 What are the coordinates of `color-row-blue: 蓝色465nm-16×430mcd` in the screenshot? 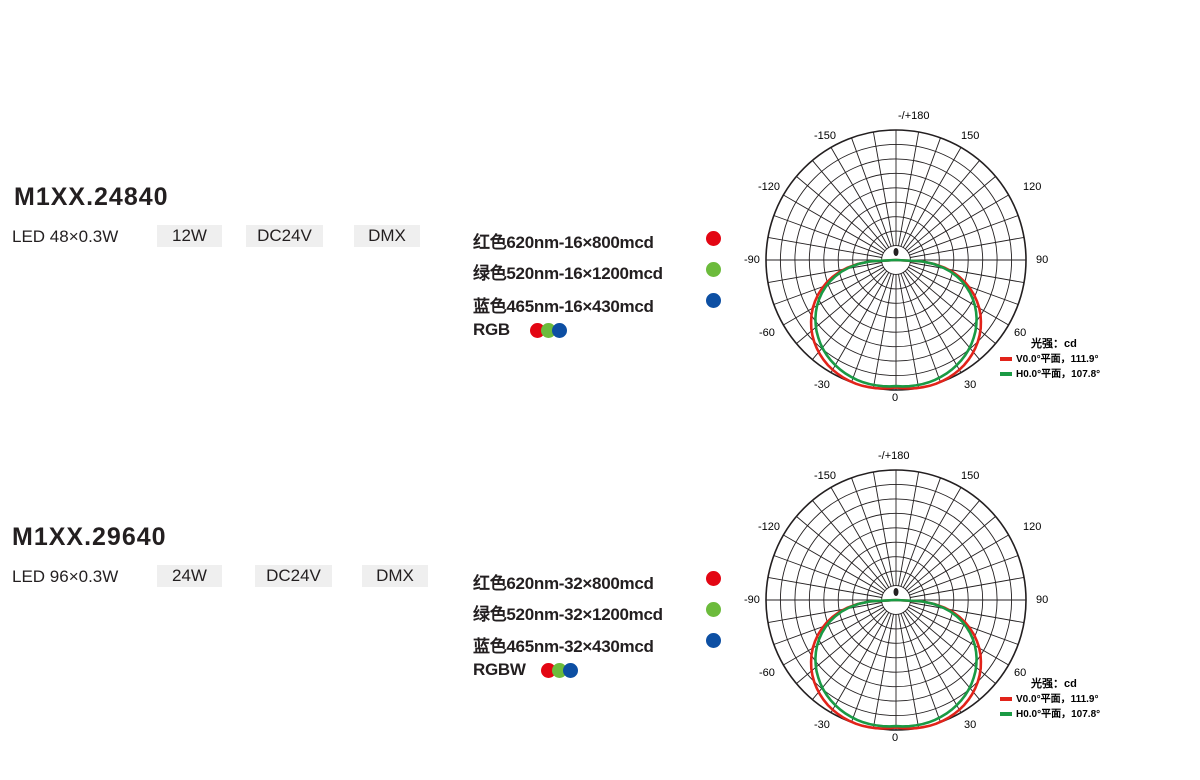 It's located at (603, 303).